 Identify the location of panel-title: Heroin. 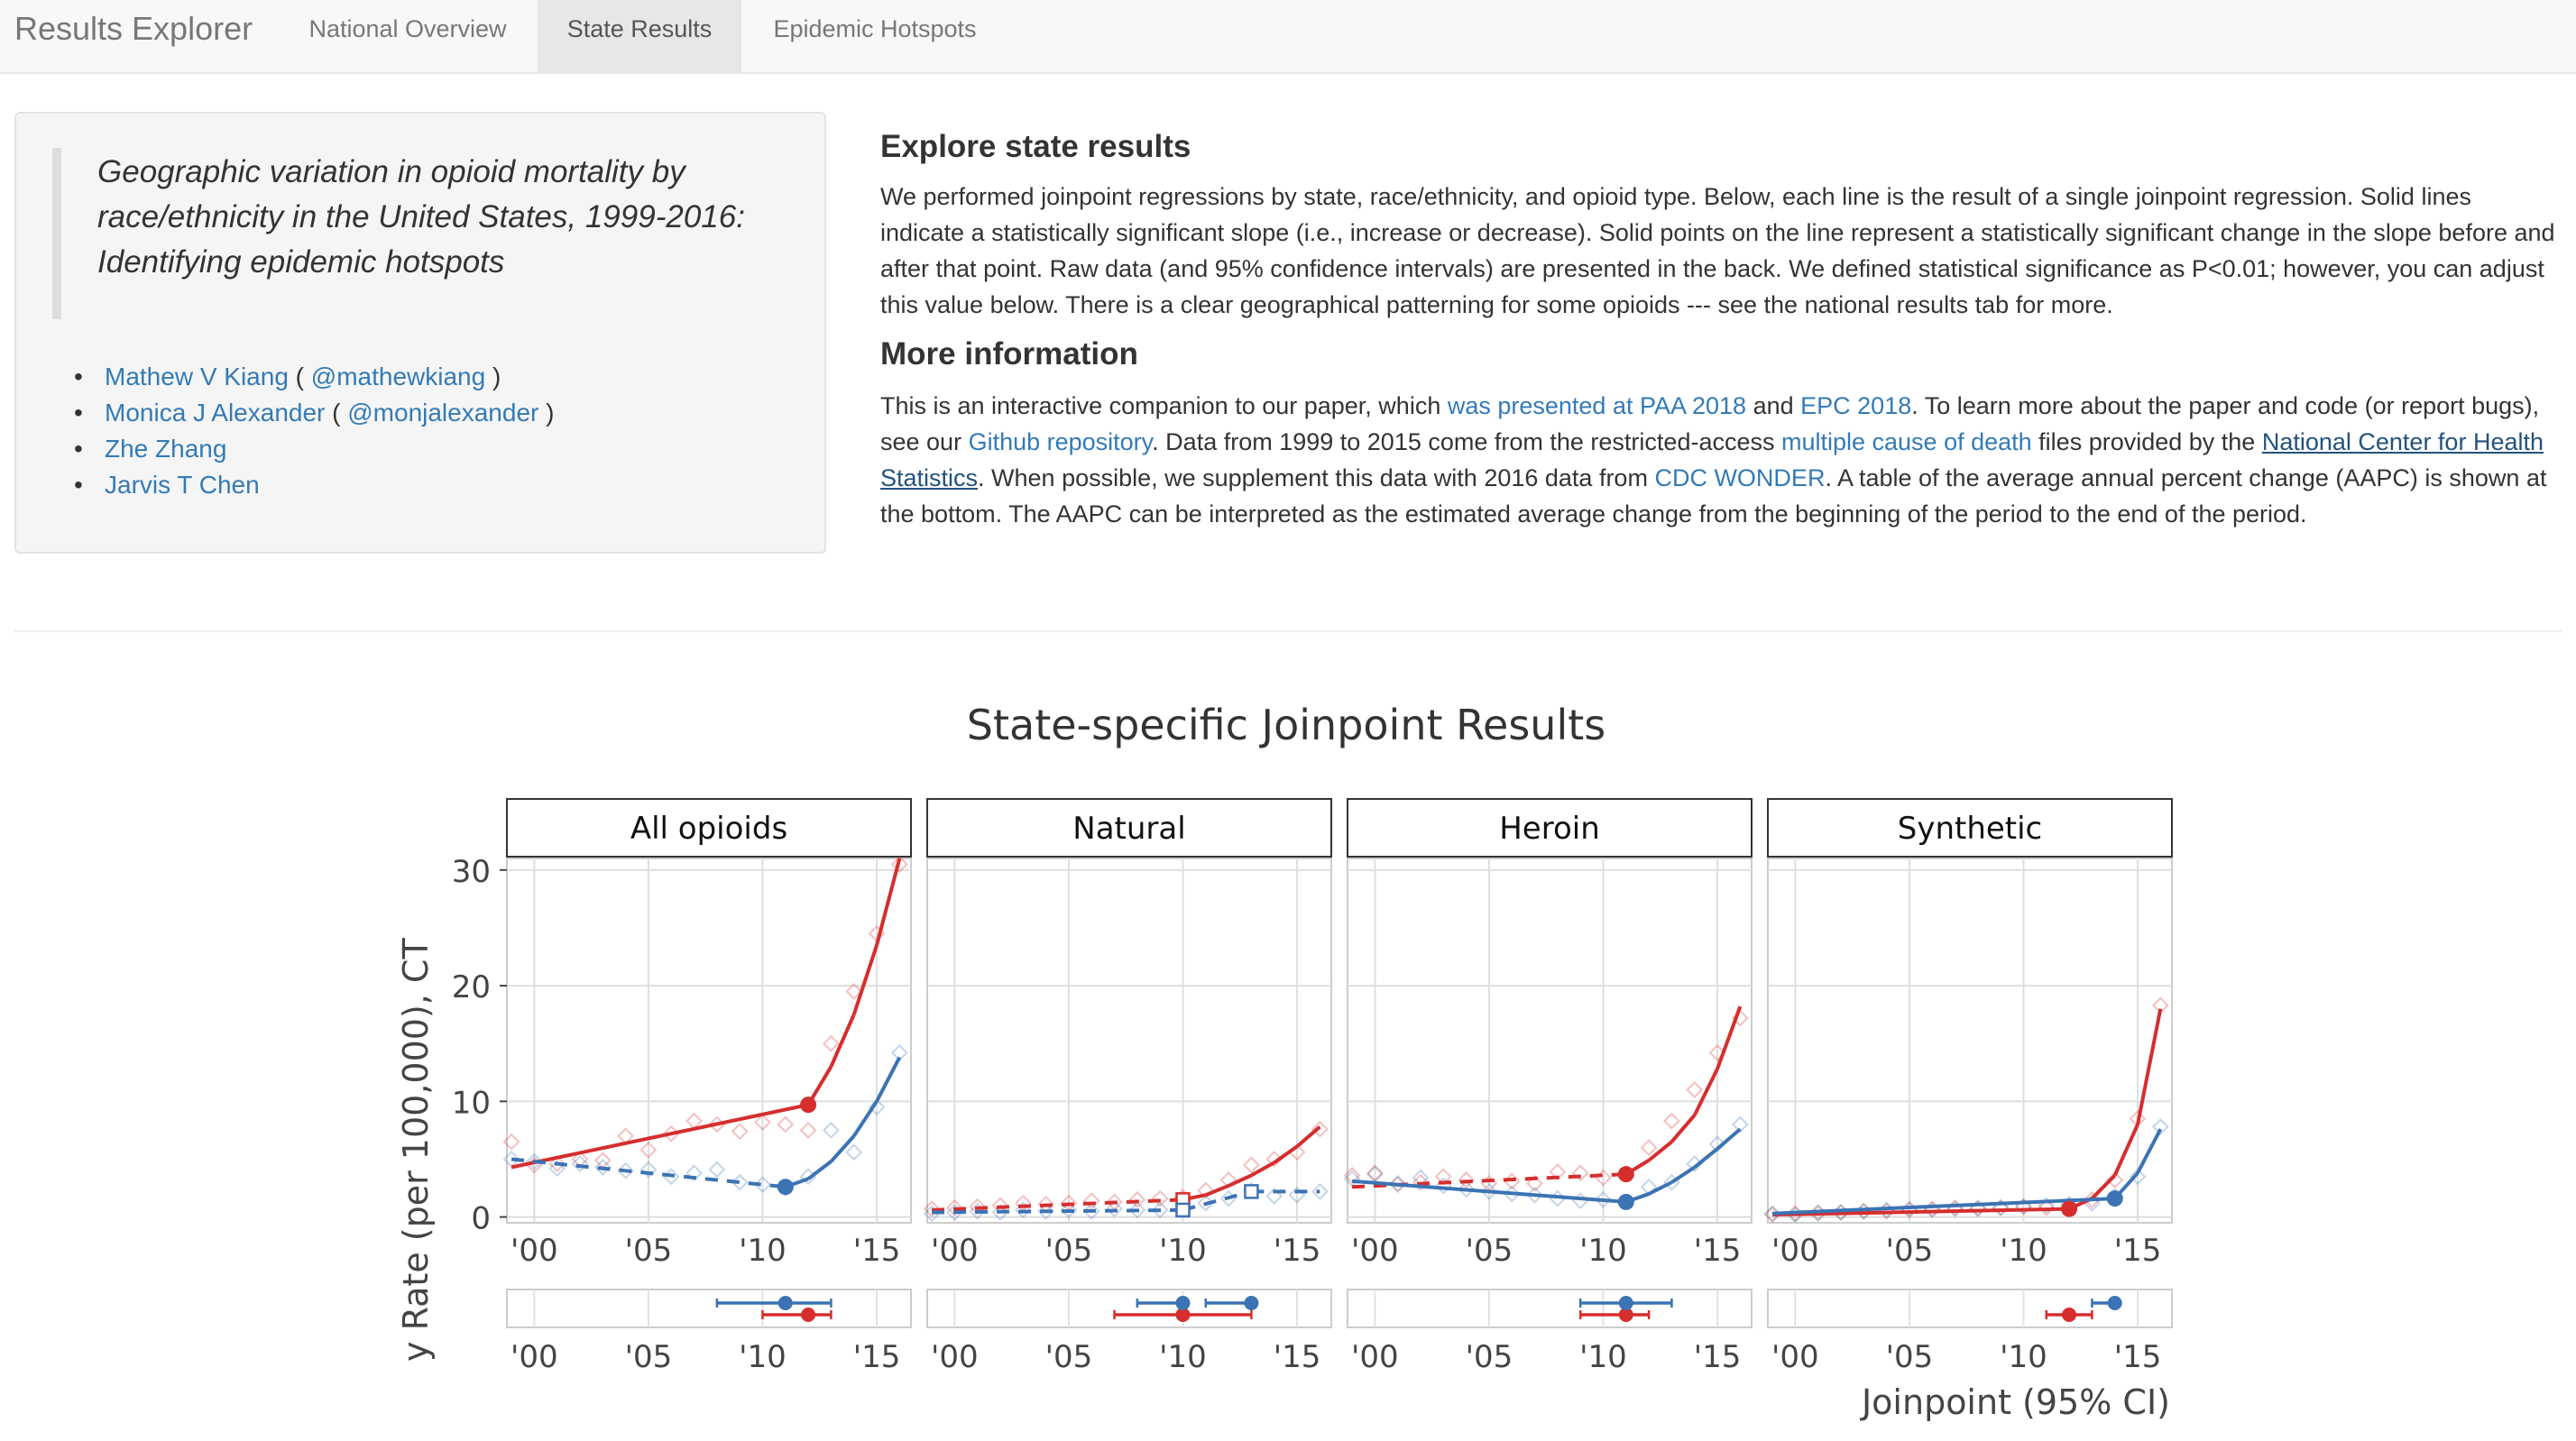
(1549, 829).